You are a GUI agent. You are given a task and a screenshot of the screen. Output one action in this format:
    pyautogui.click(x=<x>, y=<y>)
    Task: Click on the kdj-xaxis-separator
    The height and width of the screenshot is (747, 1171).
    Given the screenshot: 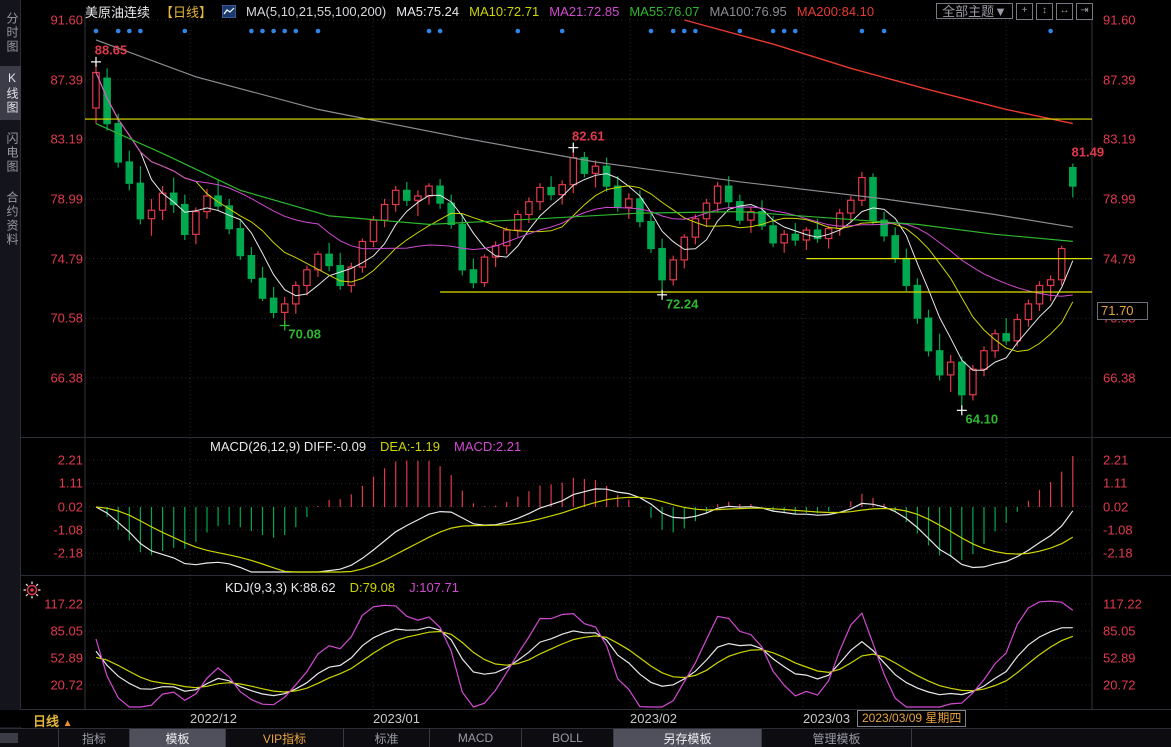 What is the action you would take?
    pyautogui.click(x=596, y=709)
    